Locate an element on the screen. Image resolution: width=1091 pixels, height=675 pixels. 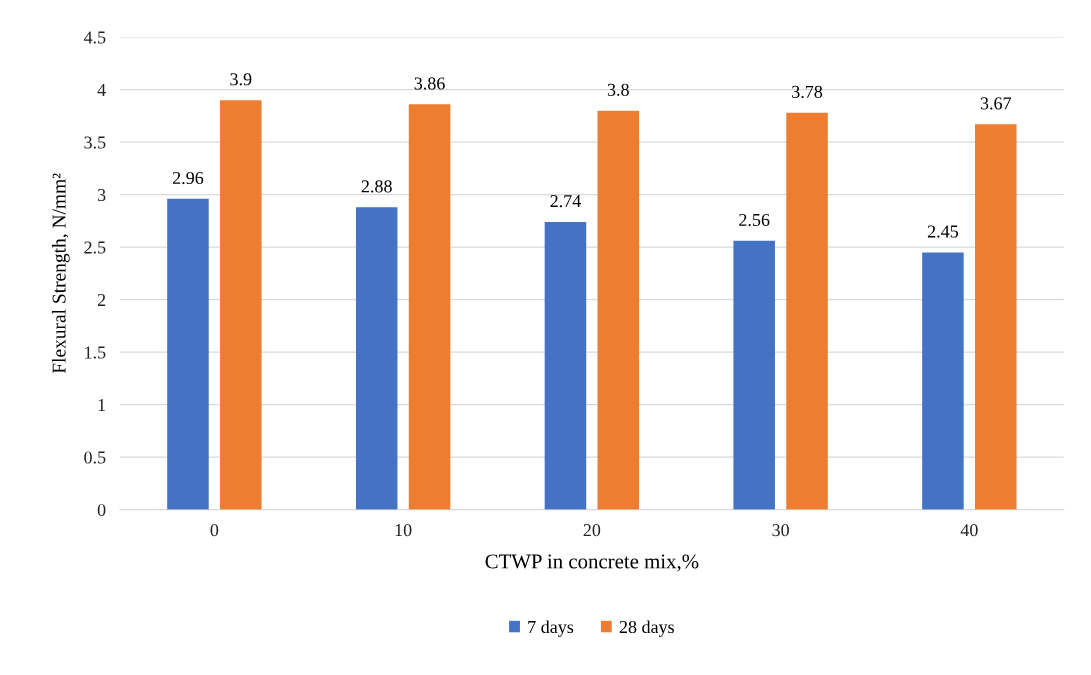
x-tick-label: 40 is located at coordinates (969, 530).